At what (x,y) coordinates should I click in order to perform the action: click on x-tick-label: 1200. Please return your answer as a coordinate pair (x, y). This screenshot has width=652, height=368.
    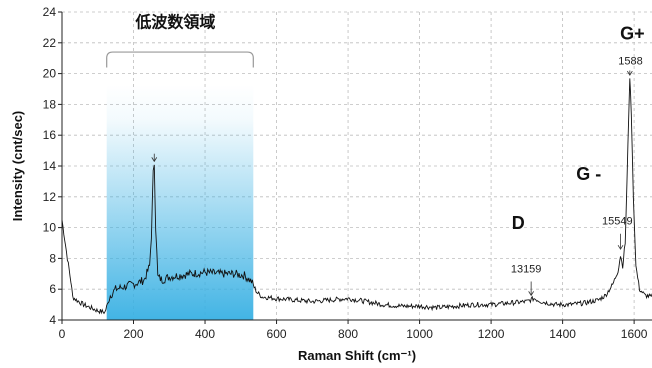
    Looking at the image, I should click on (491, 334).